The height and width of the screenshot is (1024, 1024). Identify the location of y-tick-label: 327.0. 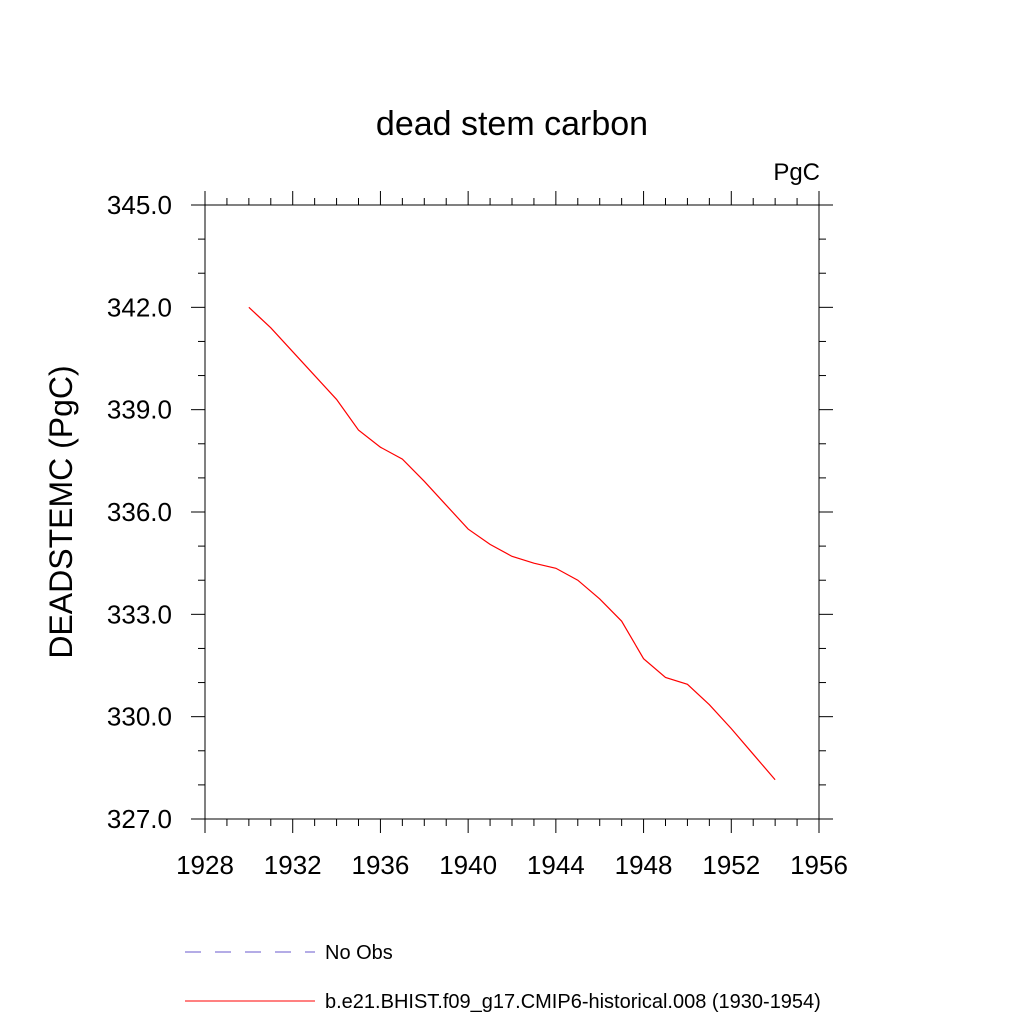
(139, 819).